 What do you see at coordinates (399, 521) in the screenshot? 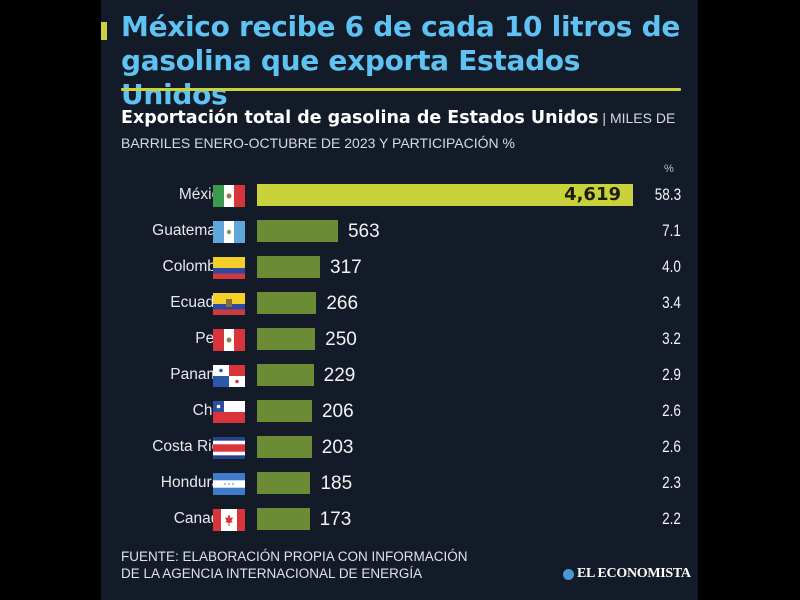
I see `chart-row: Canadá 173 2.2` at bounding box center [399, 521].